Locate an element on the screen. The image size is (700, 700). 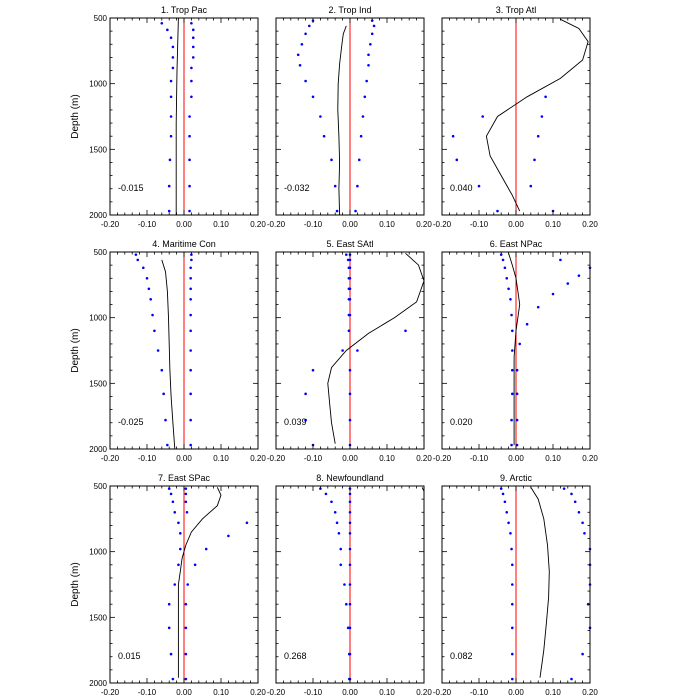
panel-5: -0.20 -0.10 0.00 0.10 0.20 5. East SAtl 0.039 is located at coordinates (349, 351).